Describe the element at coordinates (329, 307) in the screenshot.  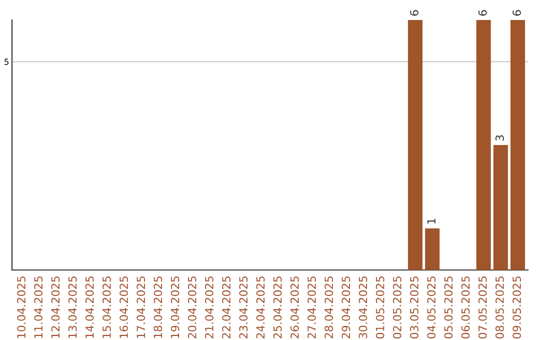
I see `x-tick-label: 28.04.2025` at that location.